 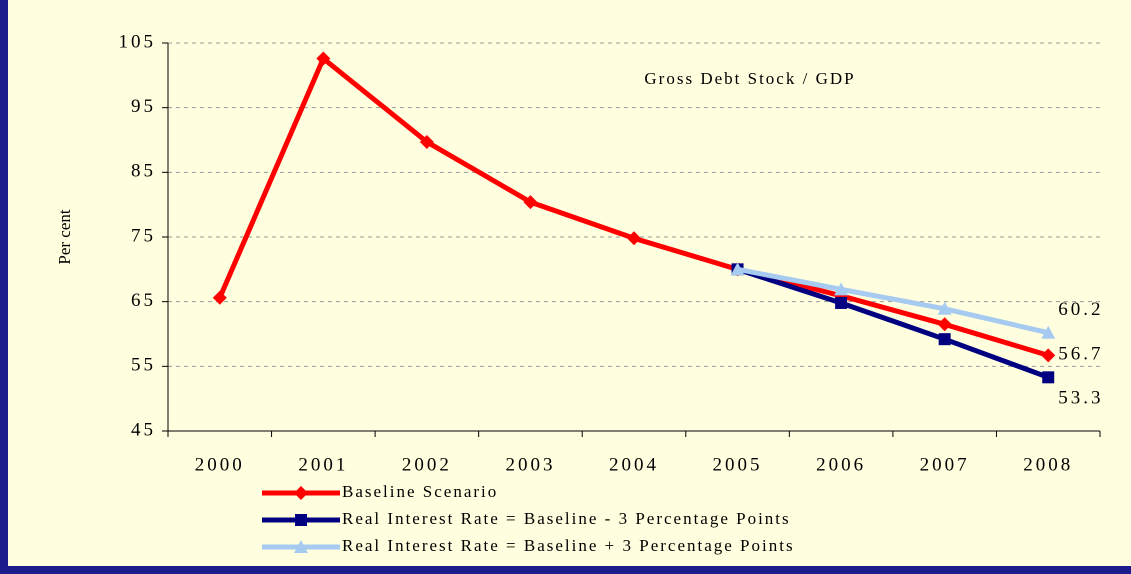 I want to click on data-label: 56.7, so click(x=1080, y=354).